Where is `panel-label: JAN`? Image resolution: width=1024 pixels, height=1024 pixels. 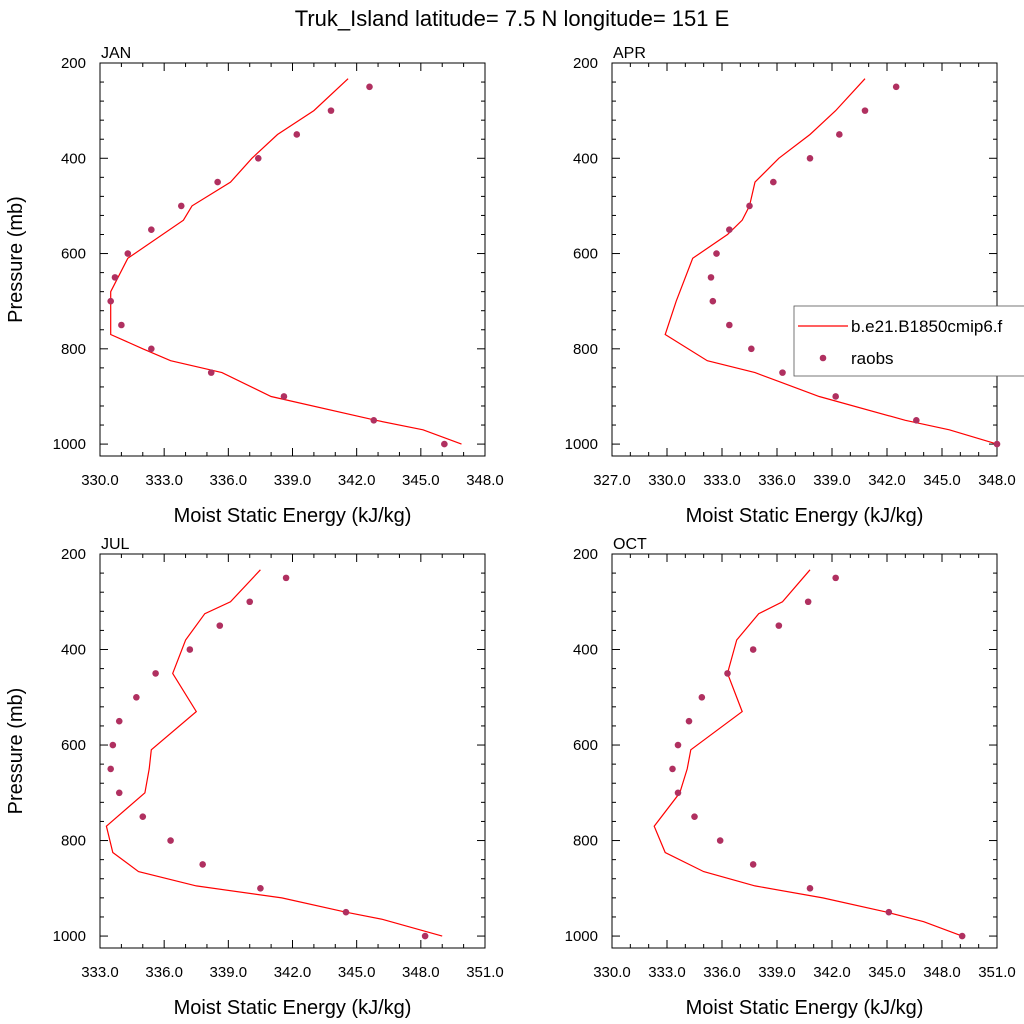 panel-label: JAN is located at coordinates (116, 53).